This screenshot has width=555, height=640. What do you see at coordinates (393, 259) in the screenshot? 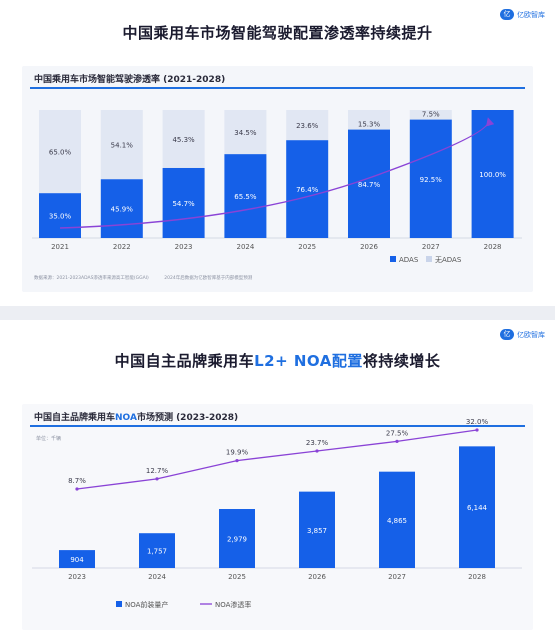
I see `legend-swatch-adas` at bounding box center [393, 259].